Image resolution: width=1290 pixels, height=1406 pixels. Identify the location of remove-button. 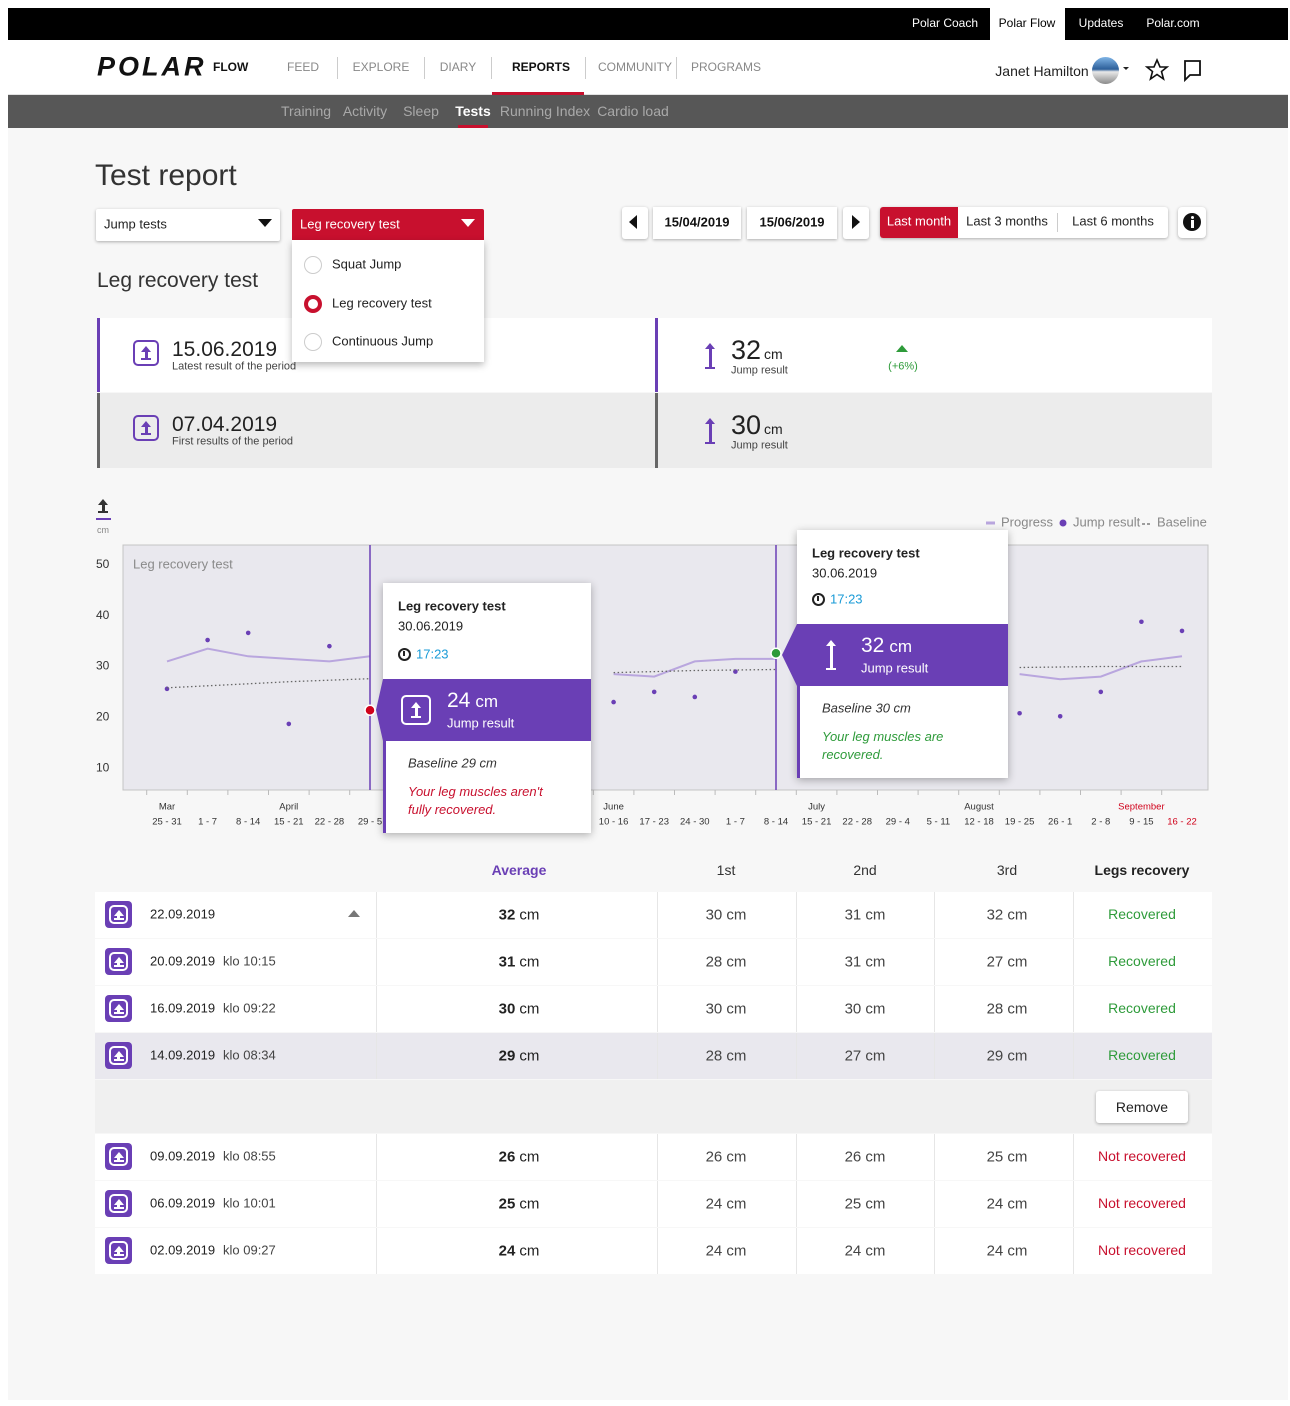
(1142, 1107).